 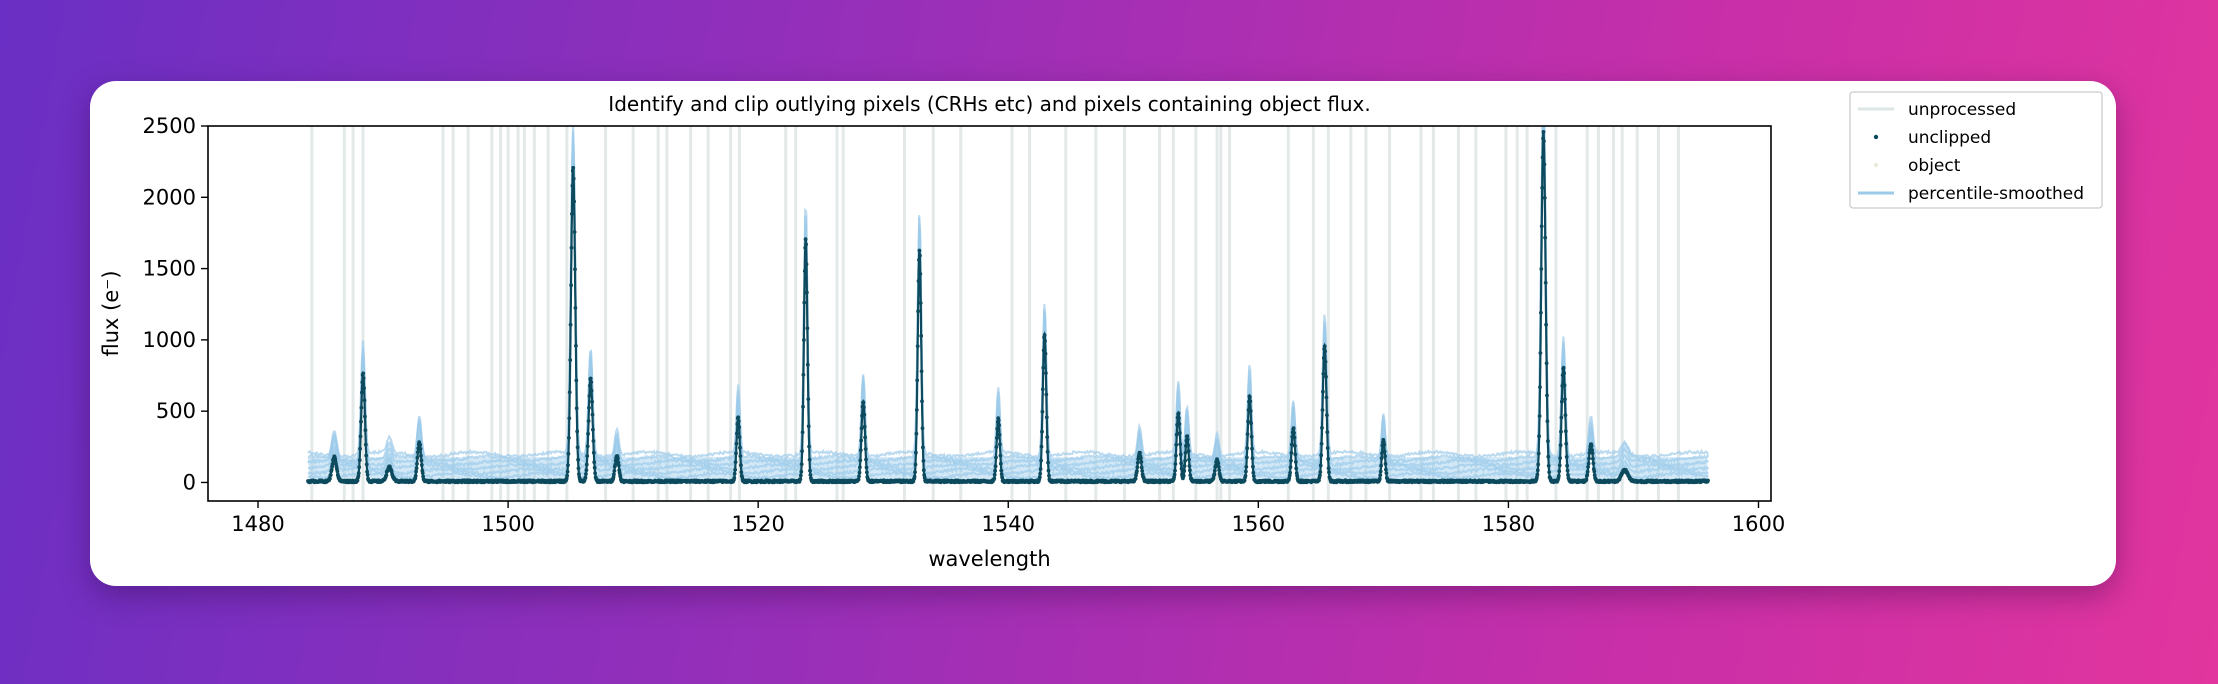 I want to click on y-tick-label: 500, so click(x=176, y=411).